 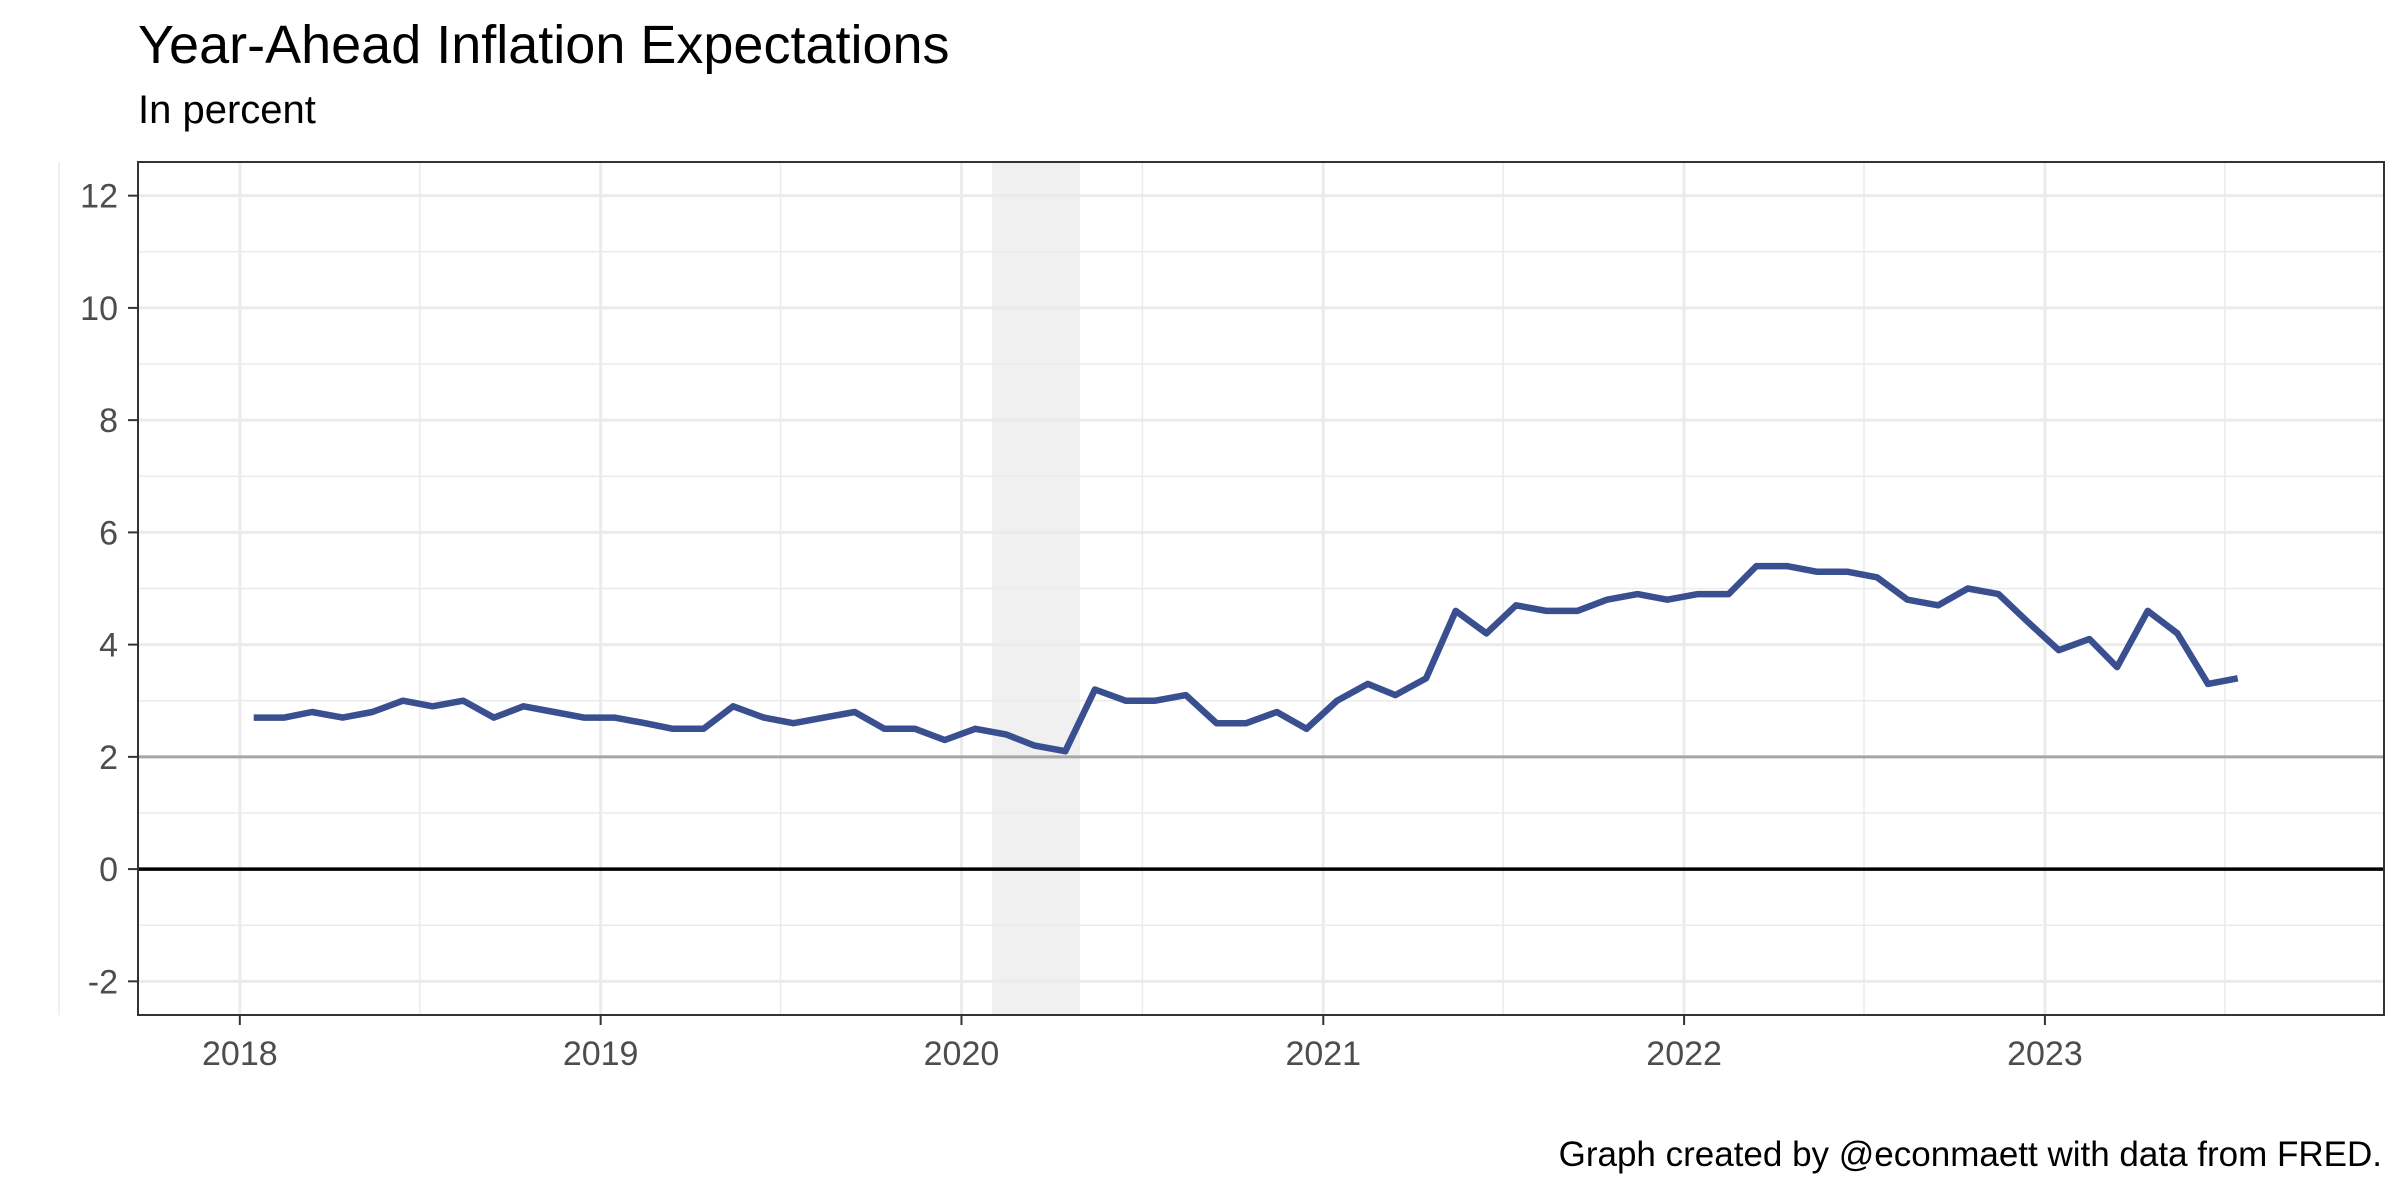 I want to click on y-tick-label: 2, so click(x=108, y=758).